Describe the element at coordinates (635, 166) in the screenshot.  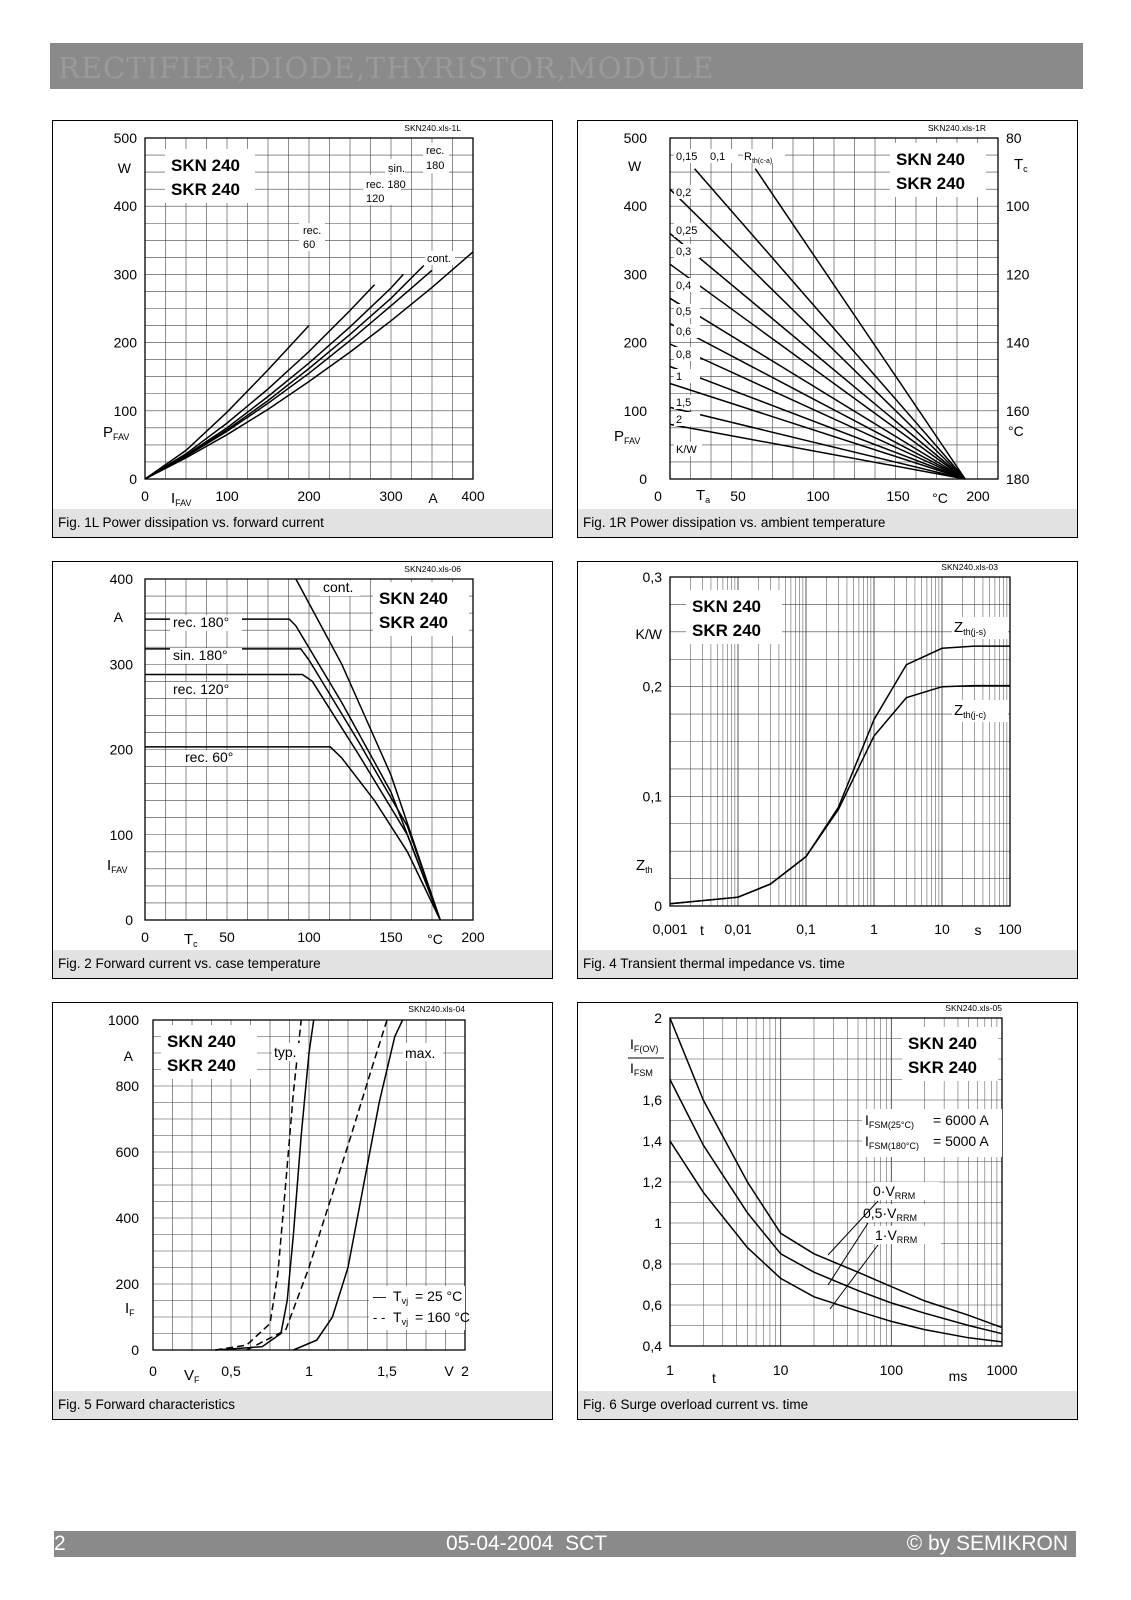
I see `y-unit: W` at that location.